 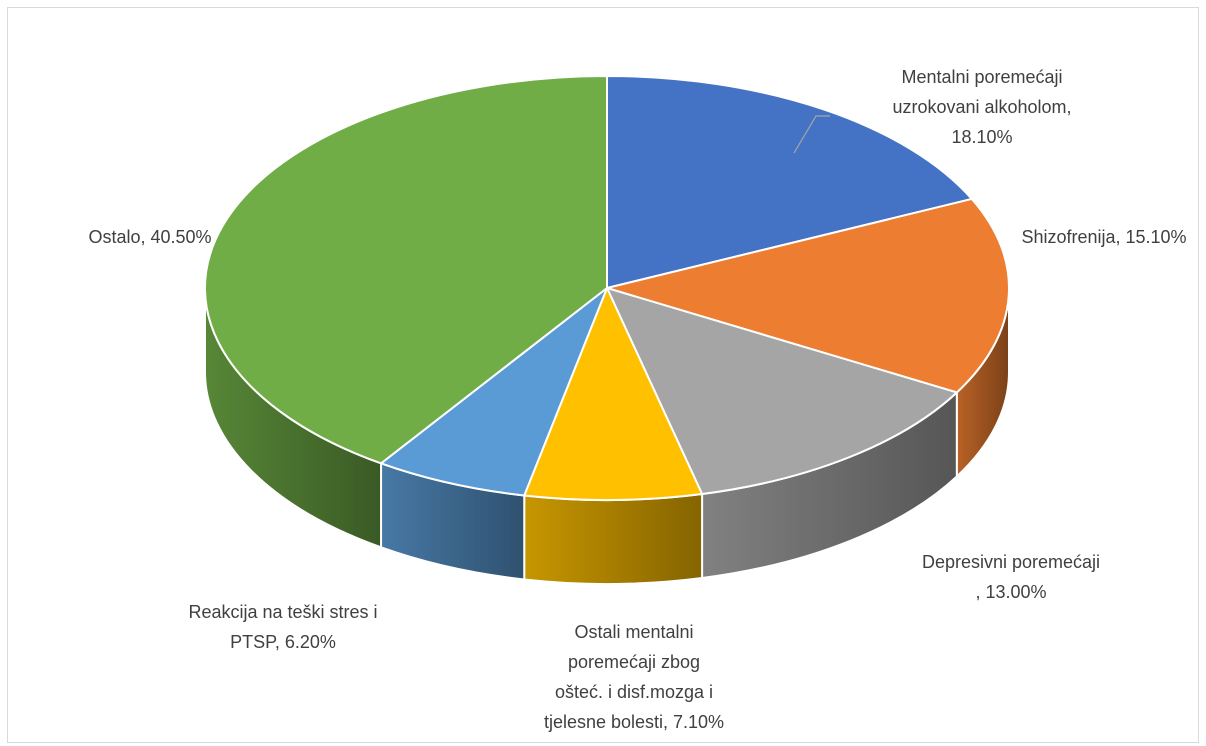 I want to click on slice-label-4: Reakcija na teški stres i PTSP, 6.20%, so click(x=282, y=627).